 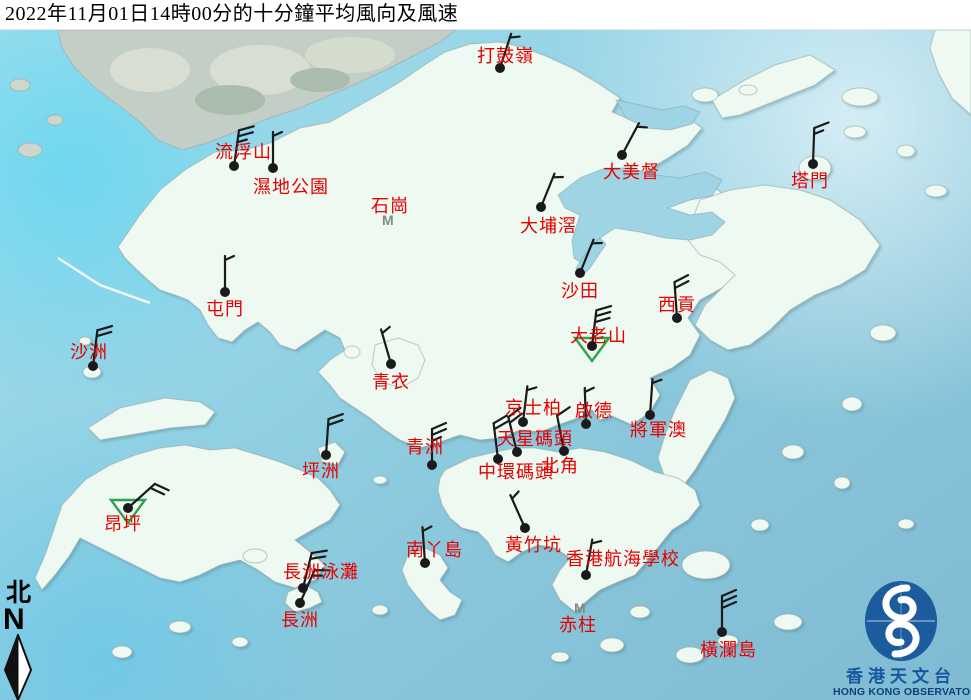 I want to click on station-marker-north-point, so click(x=564, y=451).